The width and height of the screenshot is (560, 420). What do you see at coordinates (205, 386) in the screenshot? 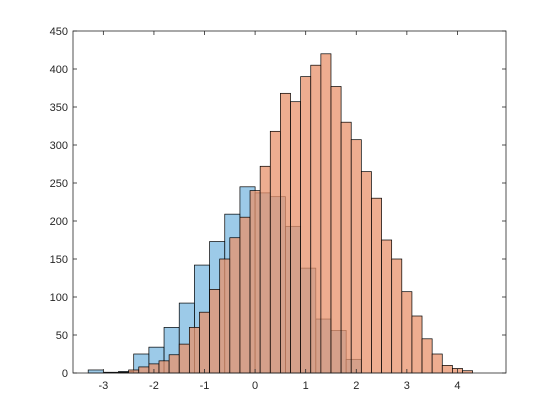
I see `x-tick-label: -1` at bounding box center [205, 386].